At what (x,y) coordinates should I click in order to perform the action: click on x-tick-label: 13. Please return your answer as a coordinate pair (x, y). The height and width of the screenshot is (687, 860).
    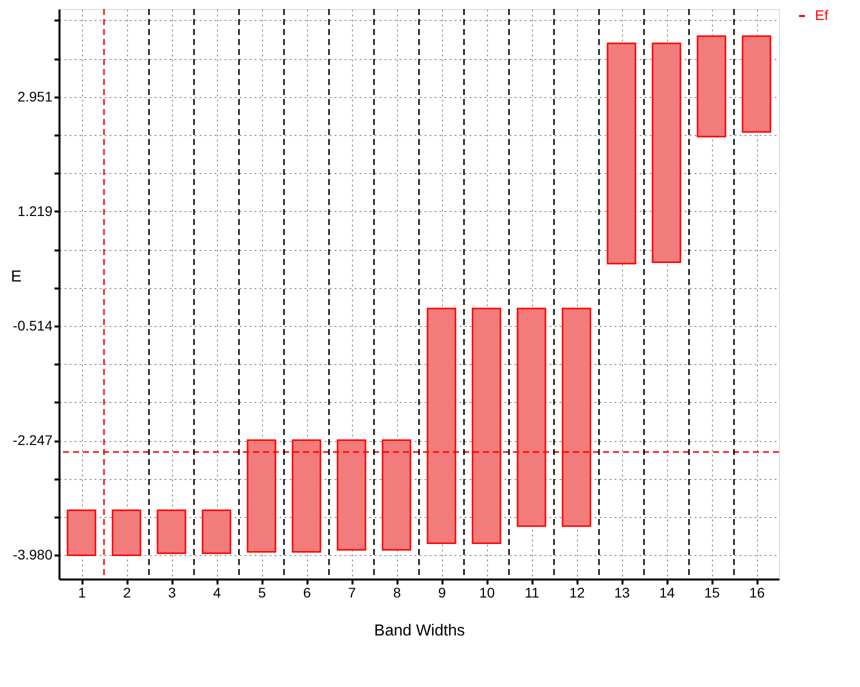
    Looking at the image, I should click on (622, 592).